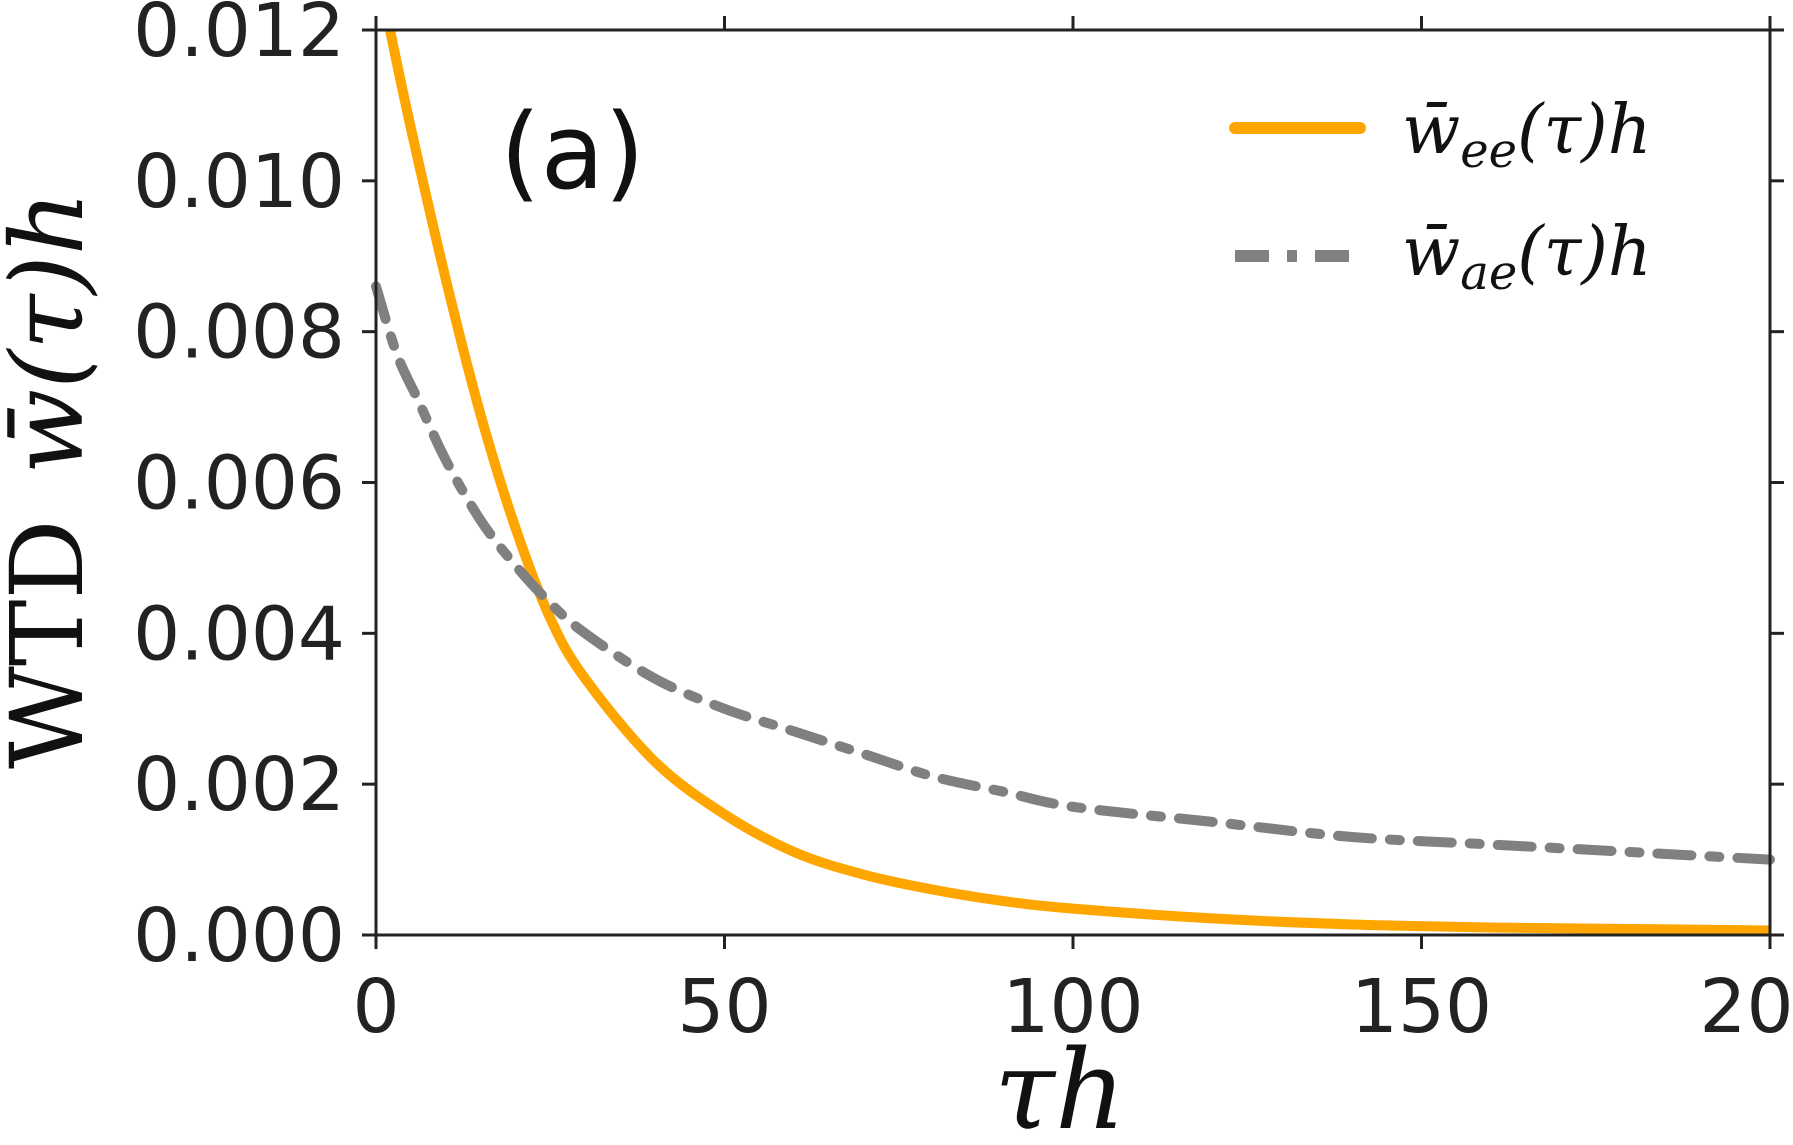 The width and height of the screenshot is (1793, 1145). Describe the element at coordinates (572, 152) in the screenshot. I see `panel-label: (a)` at that location.